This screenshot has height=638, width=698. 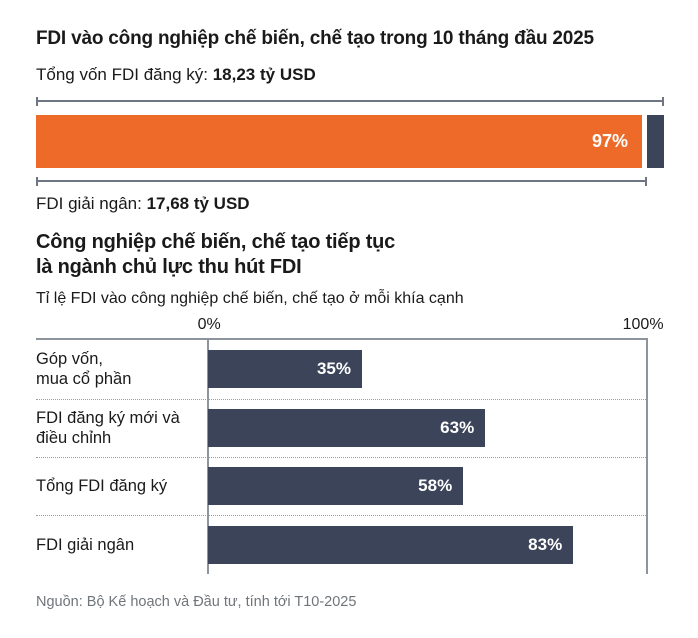 I want to click on disbursement-progress-bar: 97%, so click(x=350, y=141).